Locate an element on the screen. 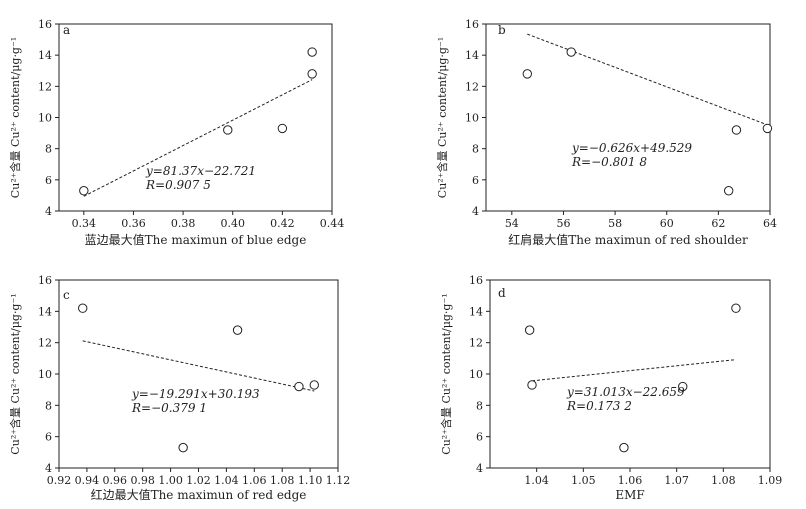  x-tick-label: 1.00 is located at coordinates (170, 480).